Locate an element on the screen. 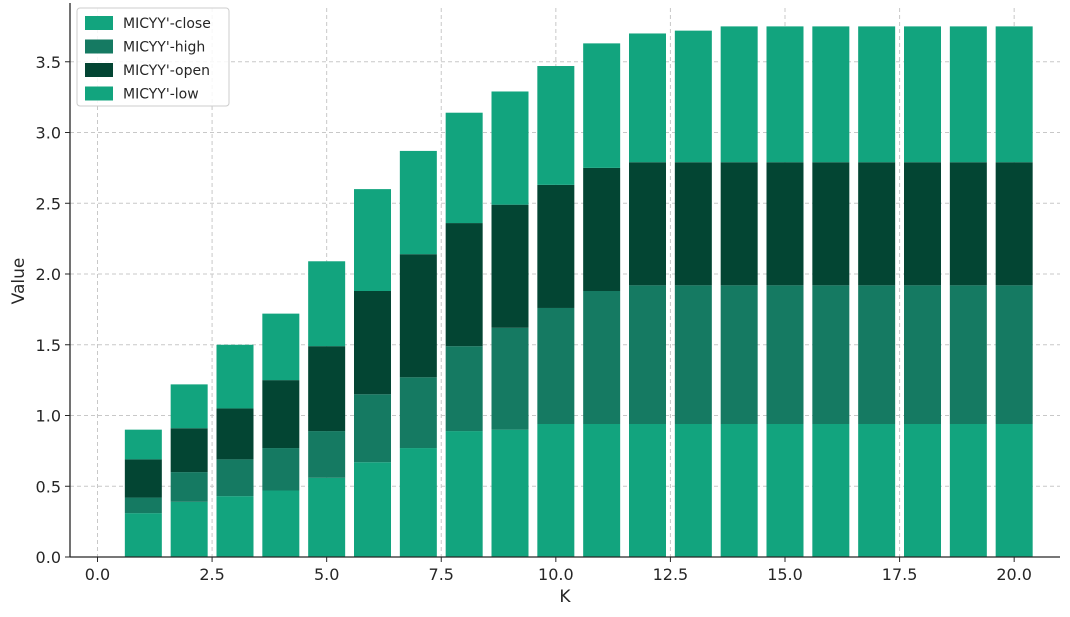 This screenshot has height=617, width=1070. x-tick-label: 15.0 is located at coordinates (785, 574).